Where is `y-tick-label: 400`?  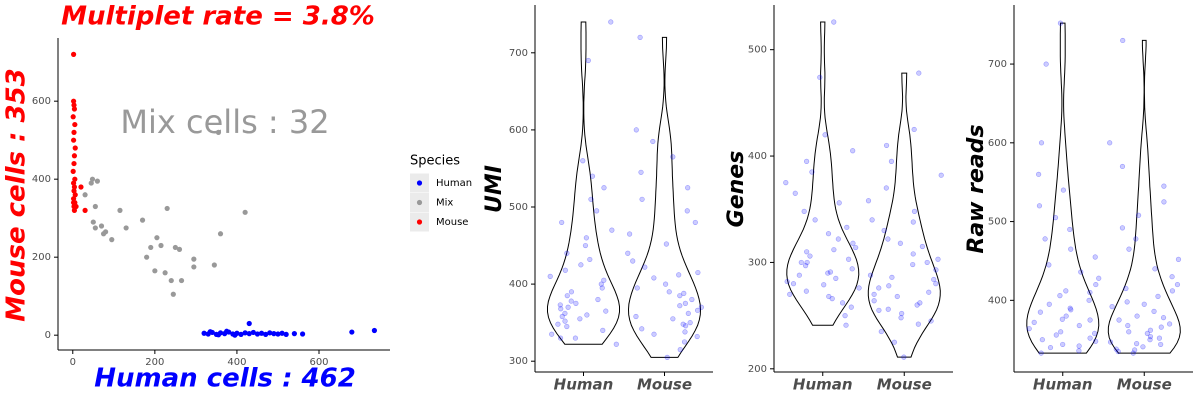 y-tick-label: 400 is located at coordinates (997, 300).